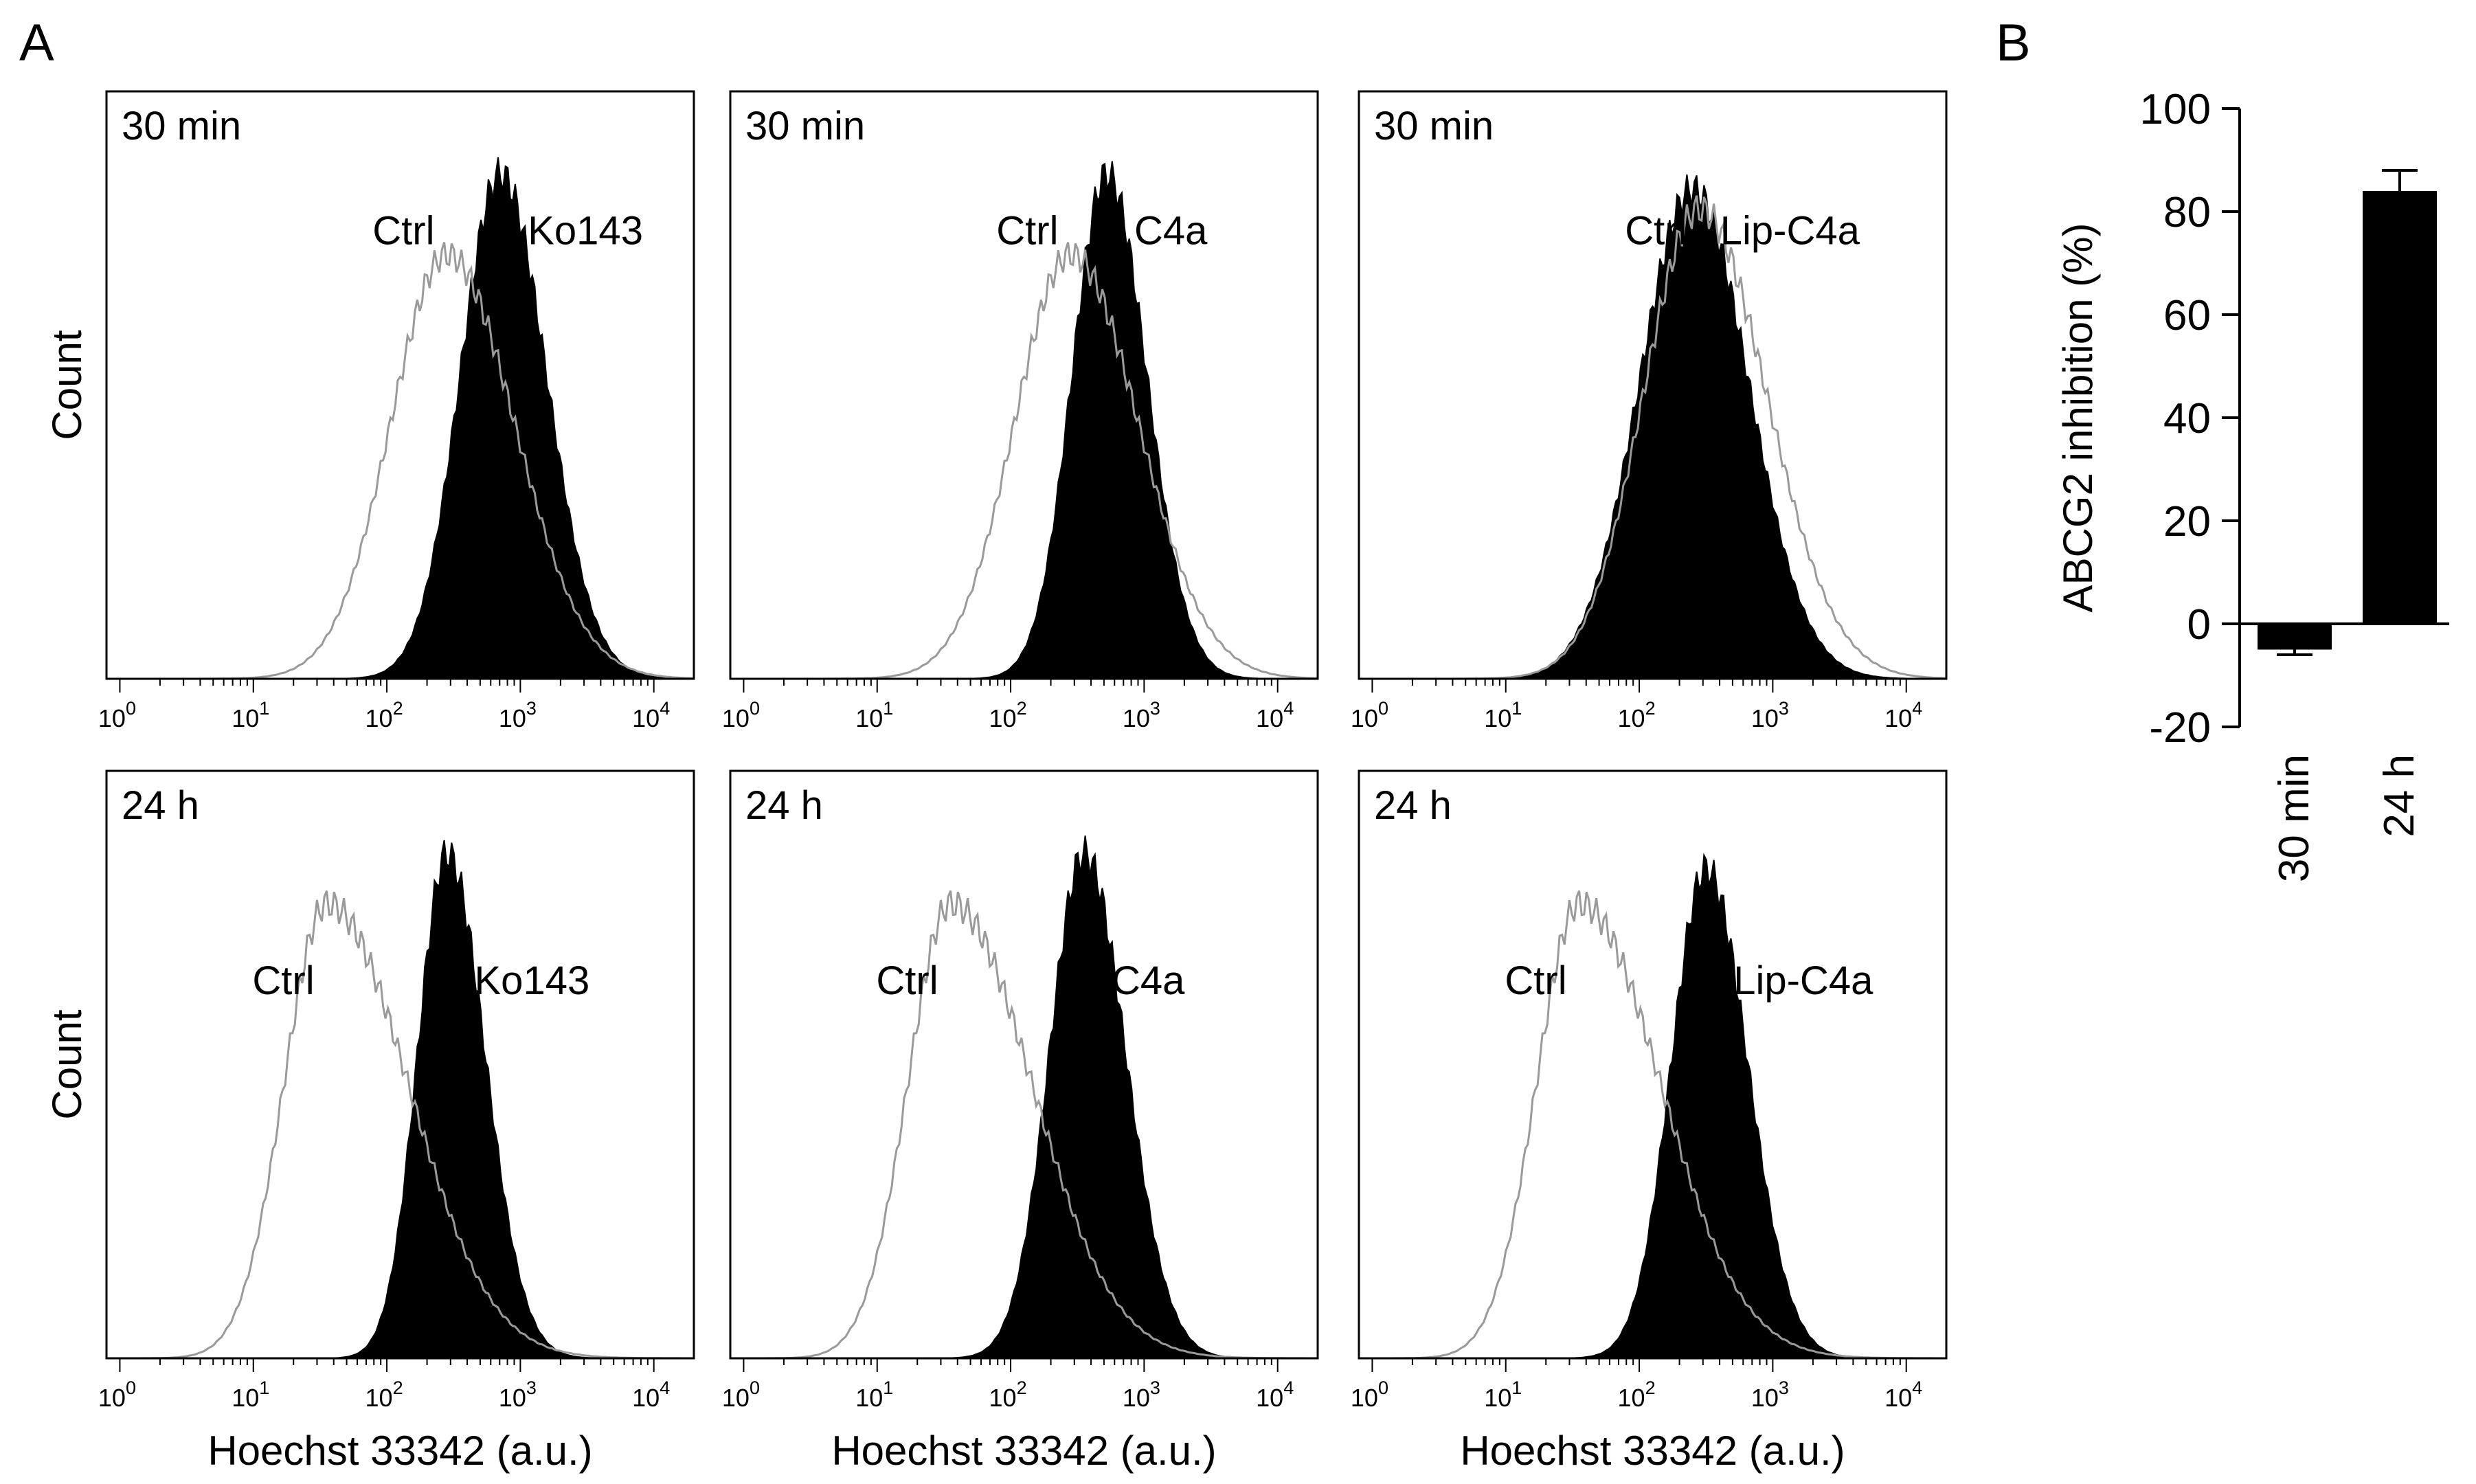 This screenshot has width=2476, height=1484. I want to click on y-tick-label: 20, so click(2187, 522).